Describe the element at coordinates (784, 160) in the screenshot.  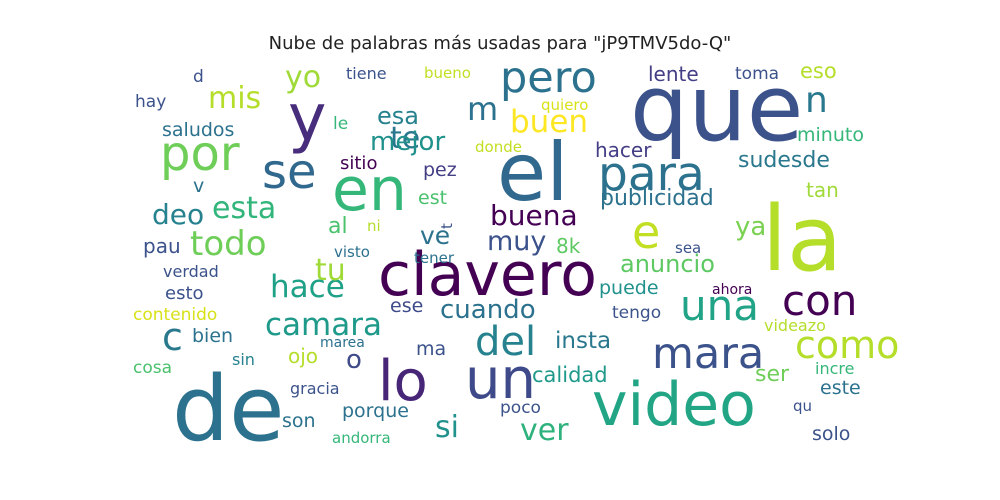
I see `word-sudesde: sudesde` at that location.